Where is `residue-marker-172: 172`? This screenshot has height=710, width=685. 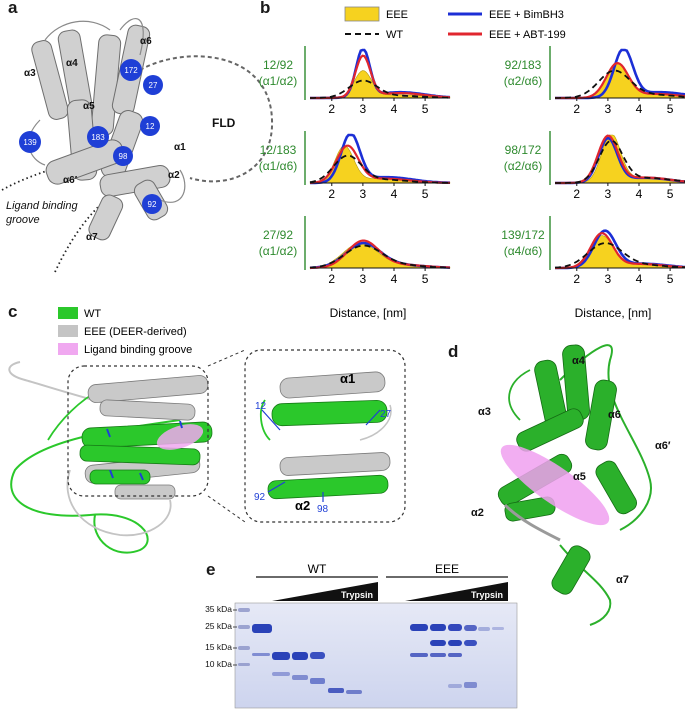 residue-marker-172: 172 is located at coordinates (131, 70).